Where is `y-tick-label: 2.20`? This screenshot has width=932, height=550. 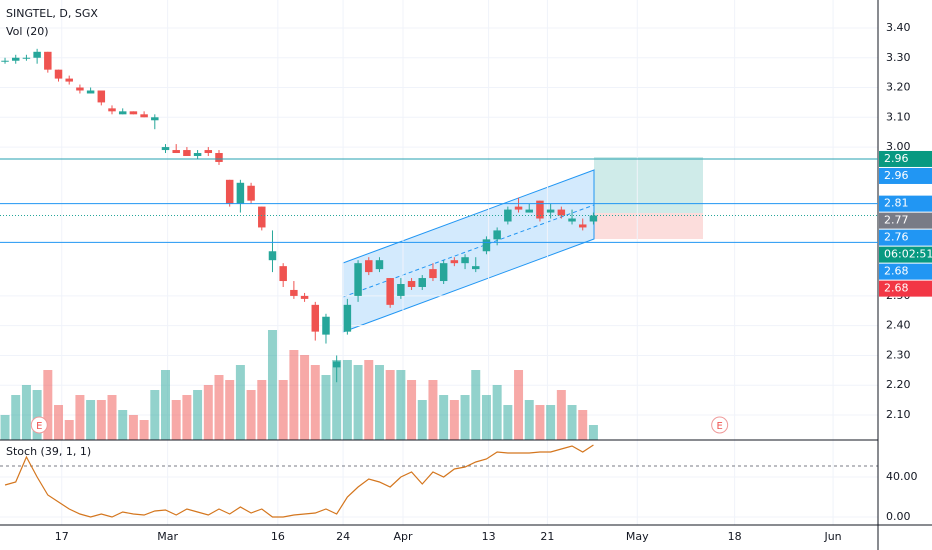
y-tick-label: 2.20 is located at coordinates (898, 384).